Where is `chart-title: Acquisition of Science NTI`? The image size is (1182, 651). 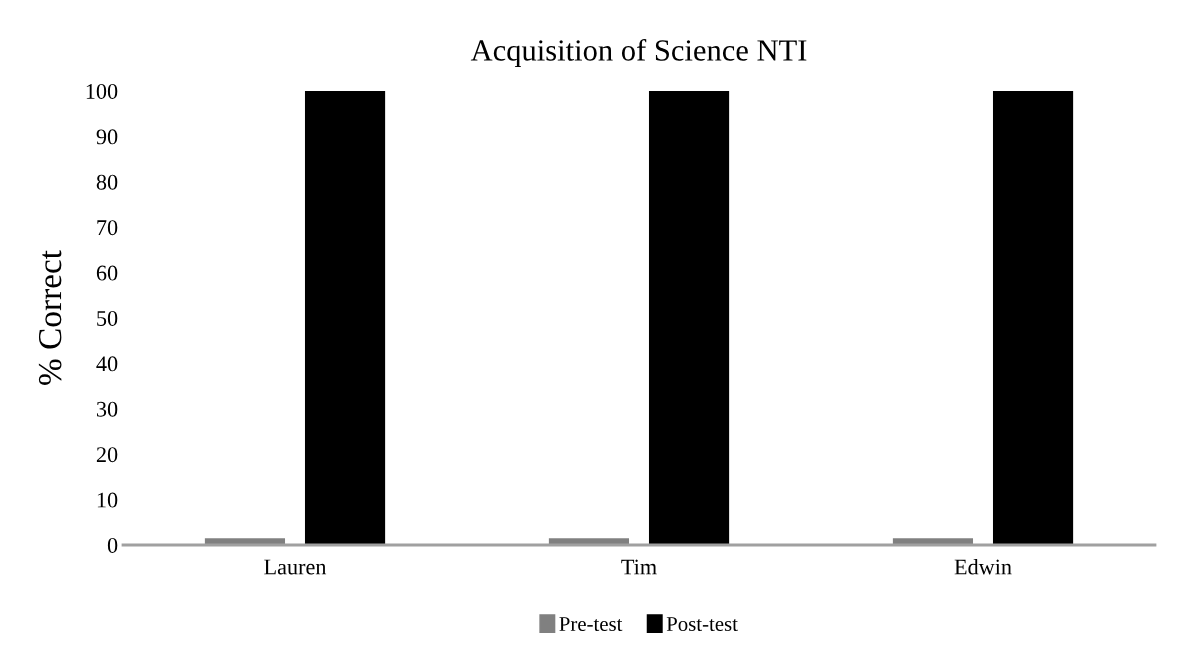 chart-title: Acquisition of Science NTI is located at coordinates (638, 52).